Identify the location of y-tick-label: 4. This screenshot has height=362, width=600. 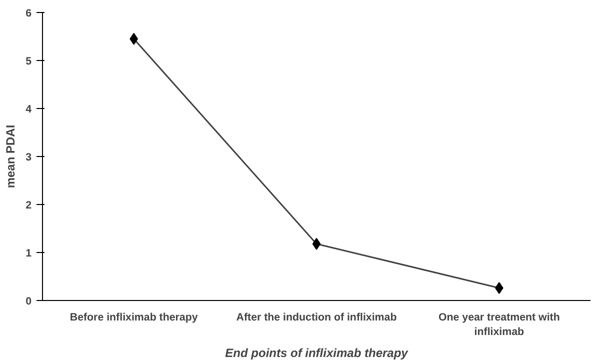
(29, 110).